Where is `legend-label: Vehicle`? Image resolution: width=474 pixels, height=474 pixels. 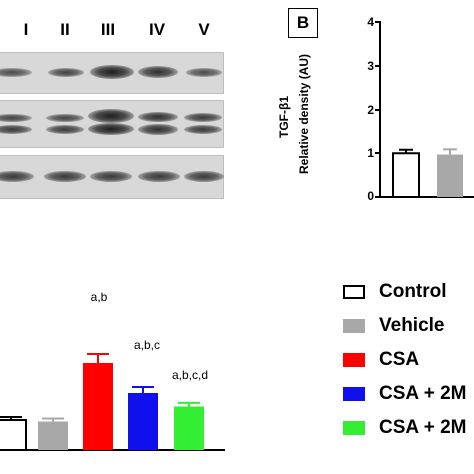 legend-label: Vehicle is located at coordinates (412, 325).